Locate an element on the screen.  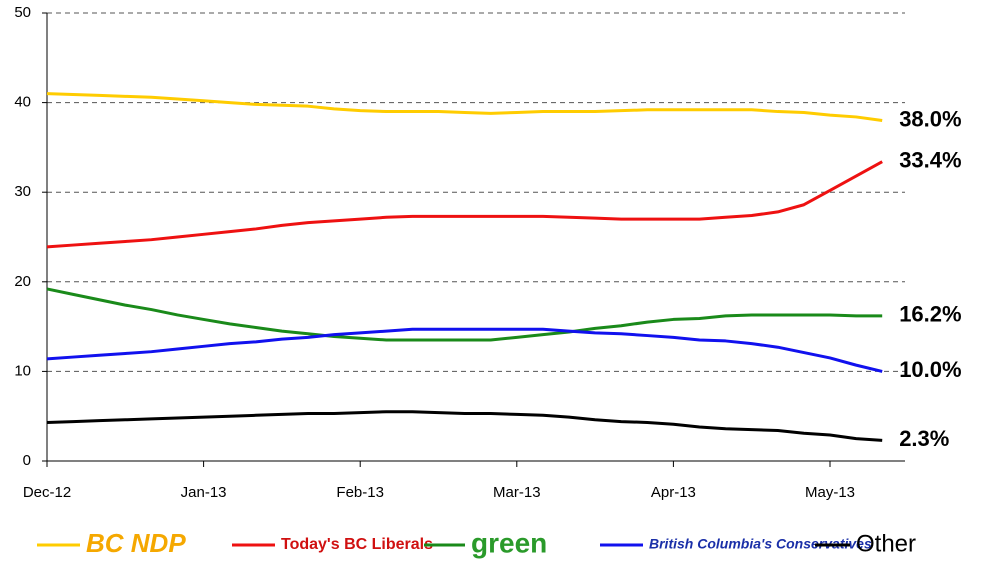
y-tick-label: 0 is located at coordinates (27, 460).